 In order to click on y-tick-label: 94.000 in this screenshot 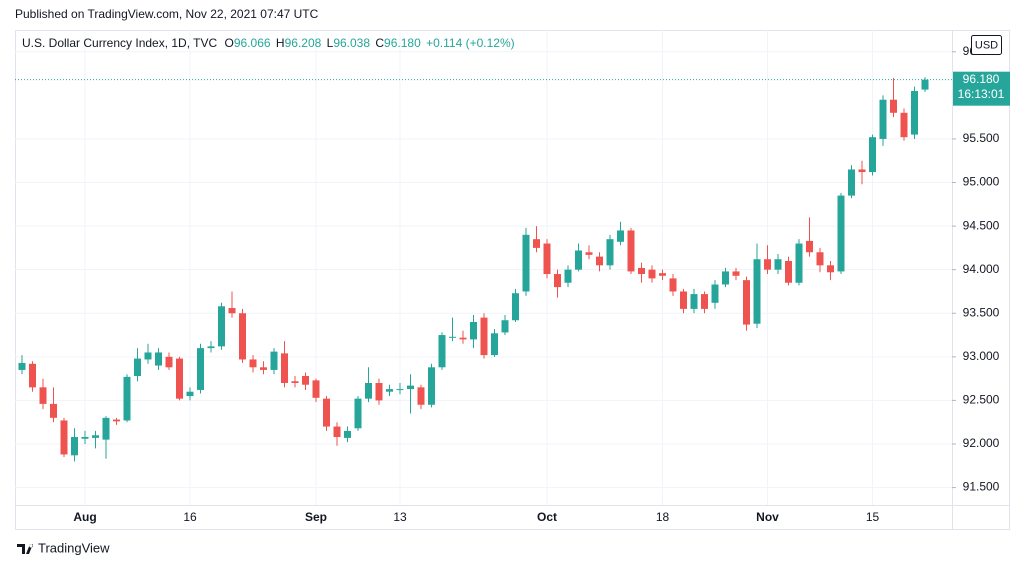, I will do `click(981, 269)`.